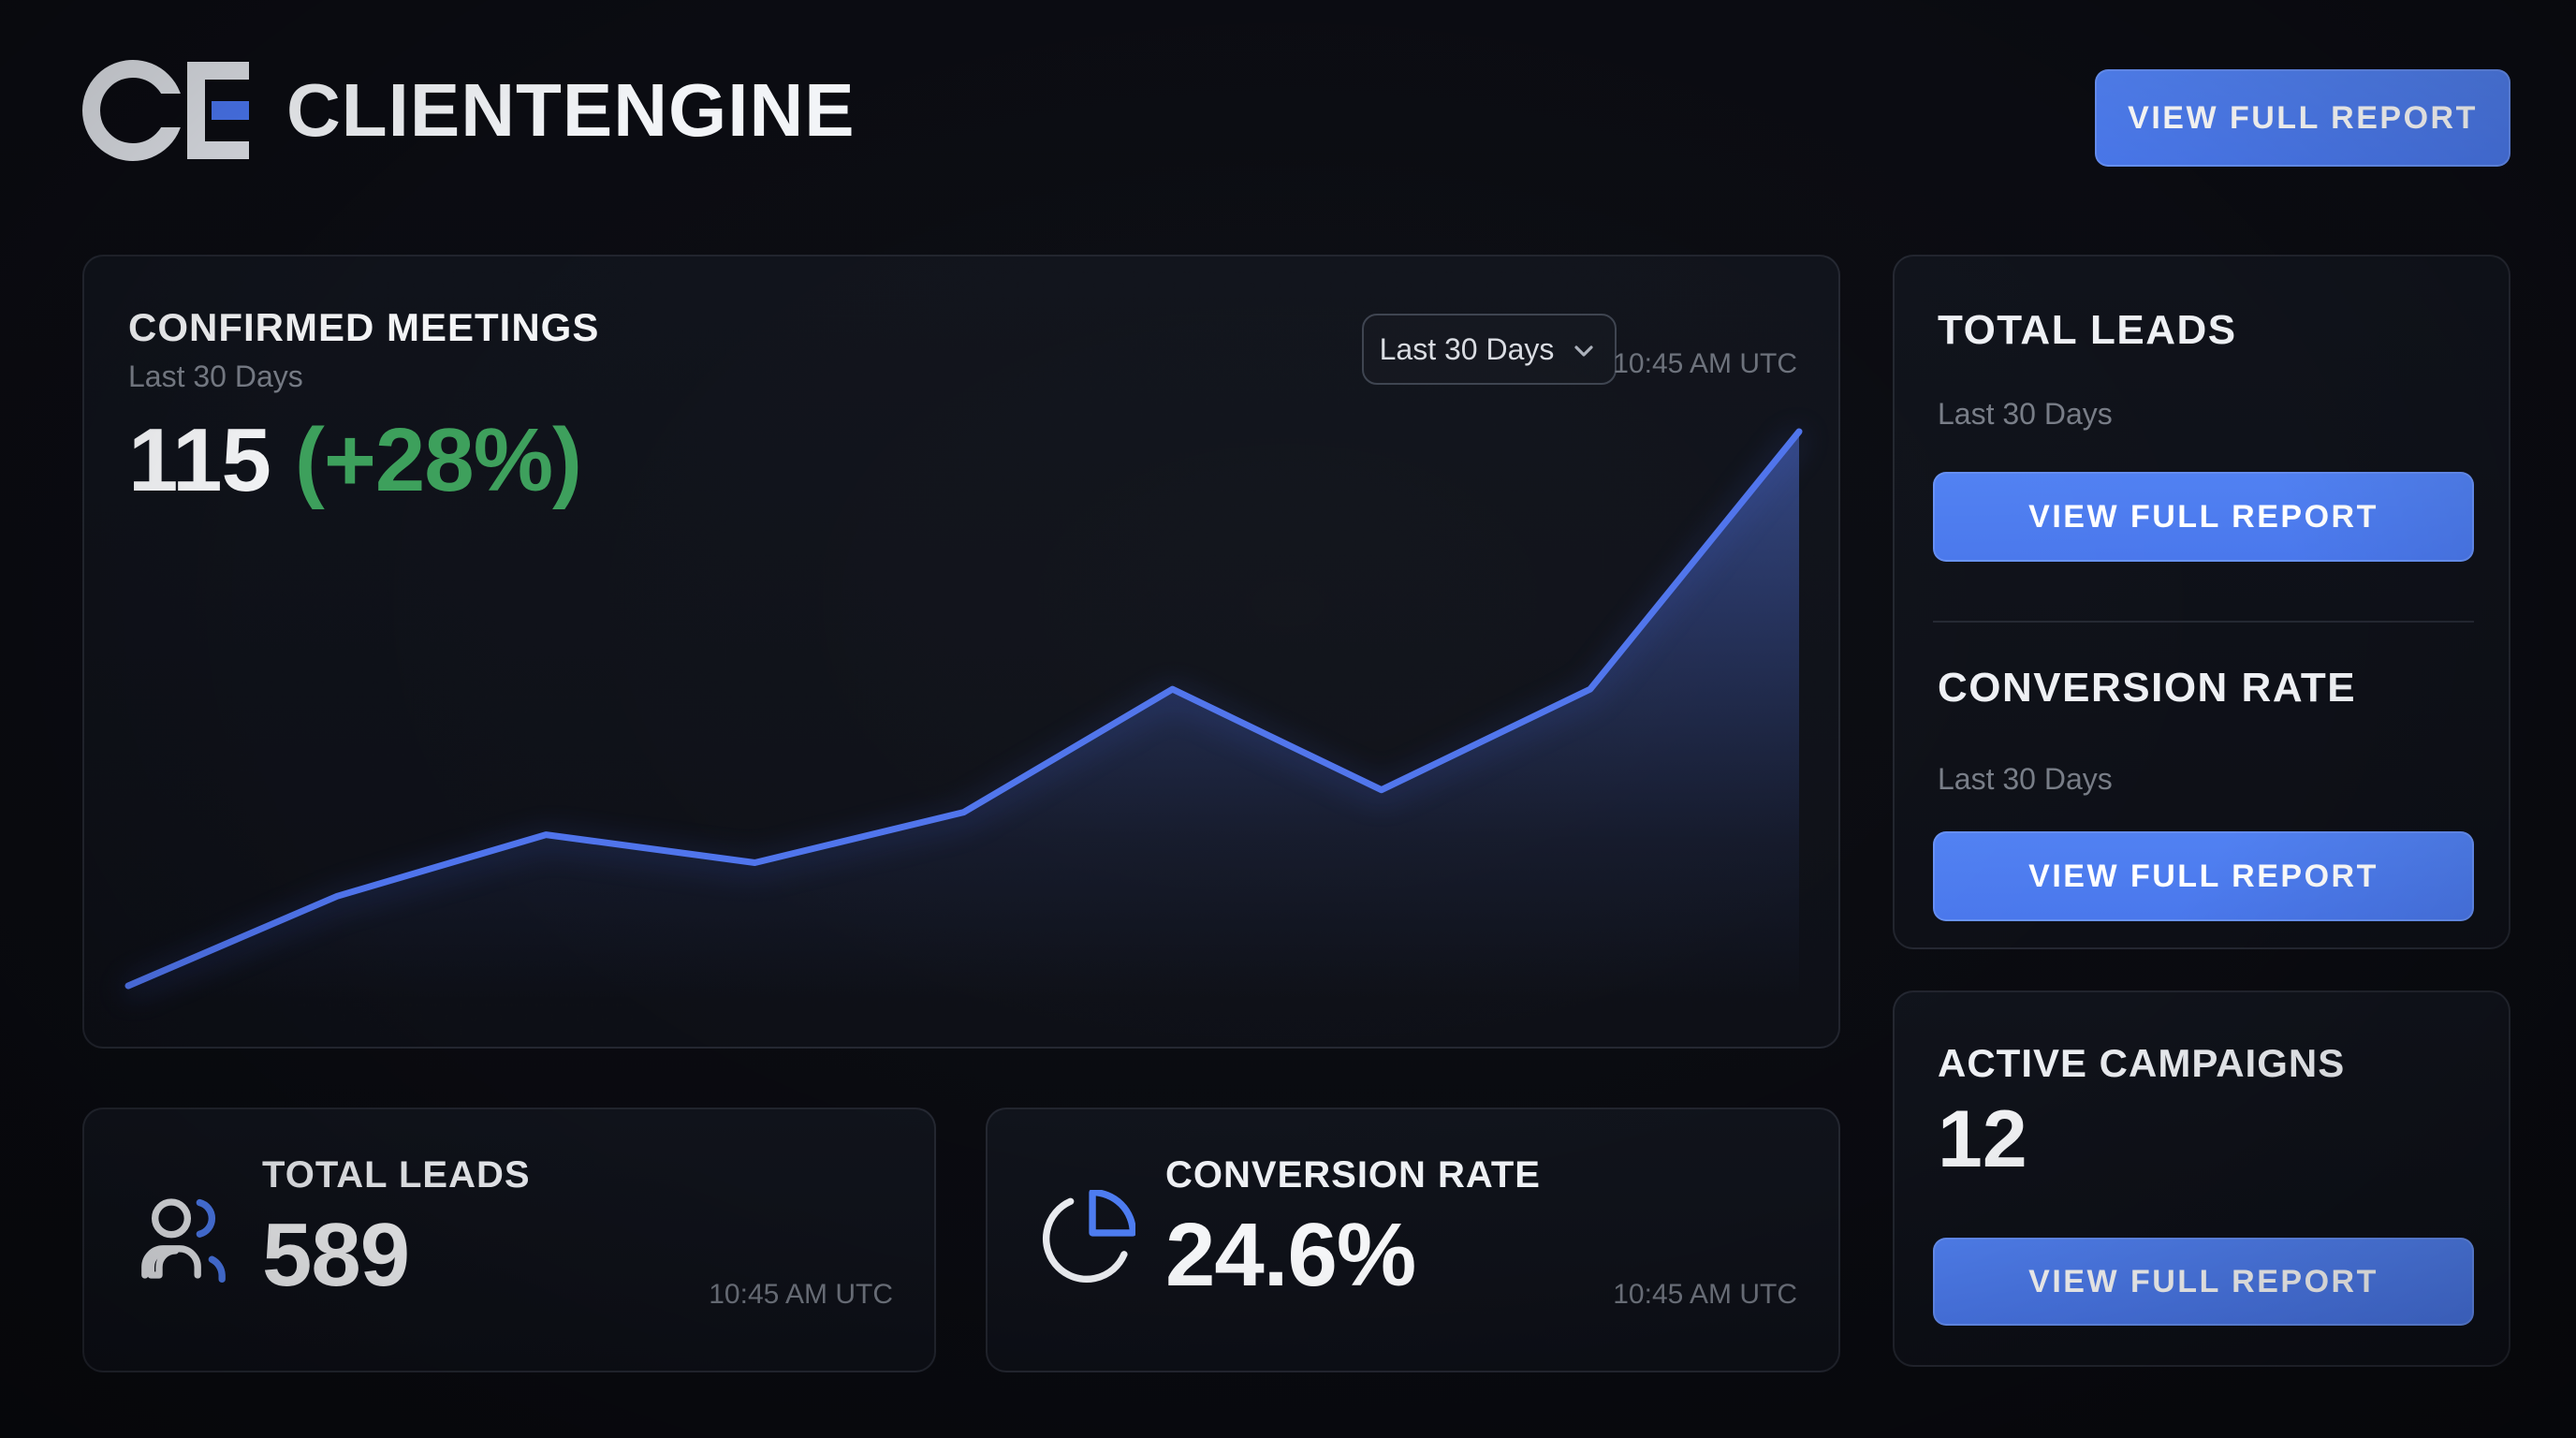 This screenshot has height=1438, width=2576. I want to click on section-title-total-leads: TOTAL LEADS, so click(2087, 330).